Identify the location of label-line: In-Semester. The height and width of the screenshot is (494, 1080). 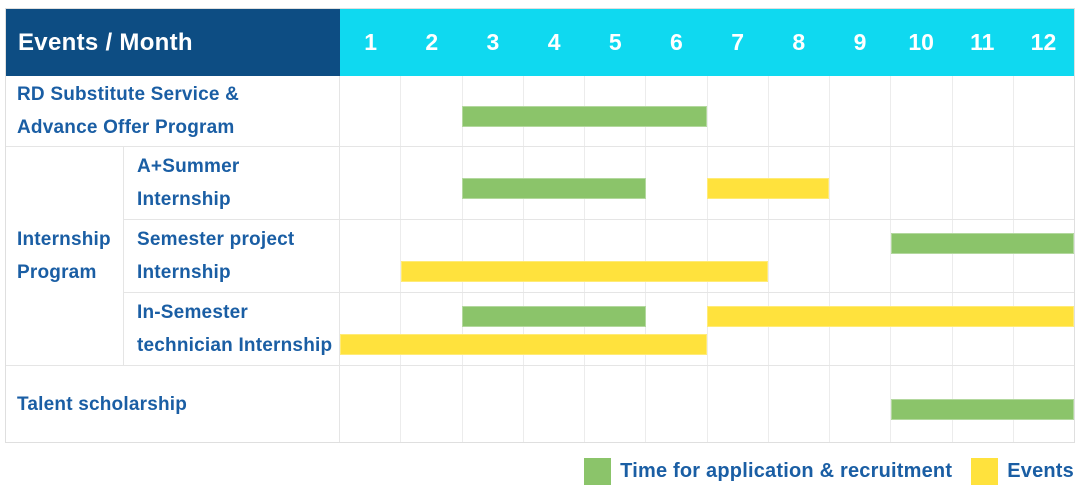
(192, 312).